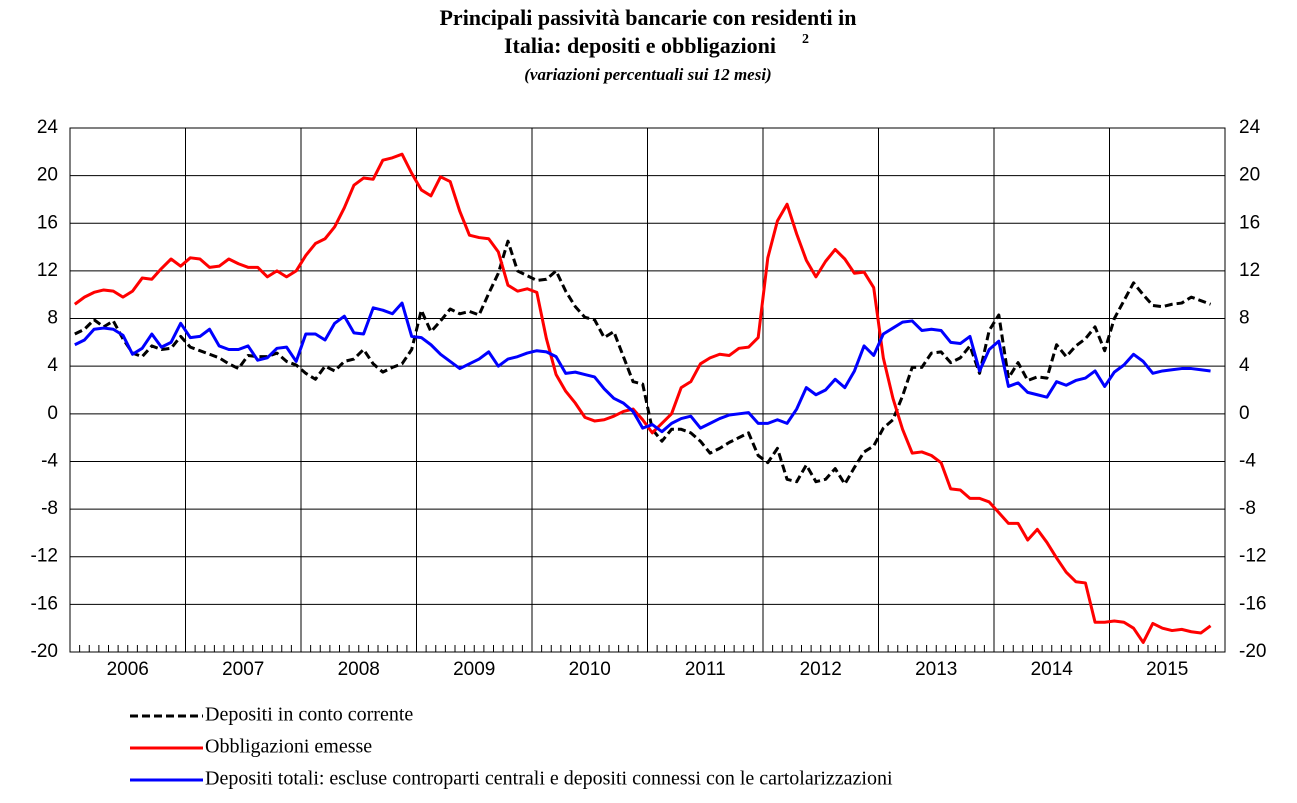  I want to click on y-tick-label: 0, so click(52, 413).